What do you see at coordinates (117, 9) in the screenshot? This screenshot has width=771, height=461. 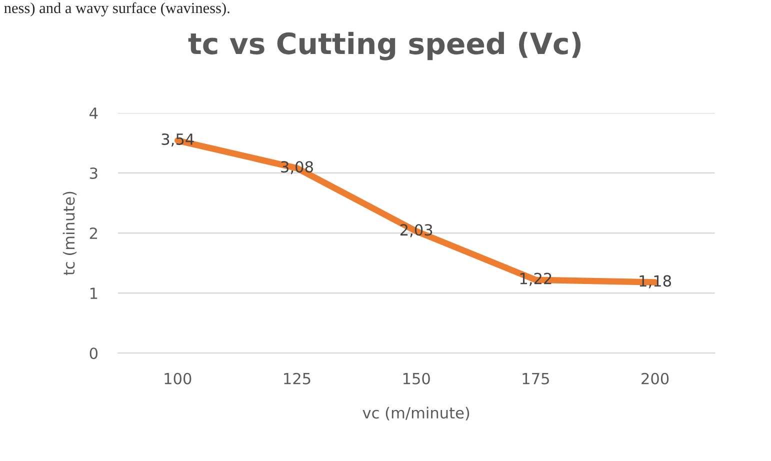 I see `text: ness) and a wavy surface (waviness).` at bounding box center [117, 9].